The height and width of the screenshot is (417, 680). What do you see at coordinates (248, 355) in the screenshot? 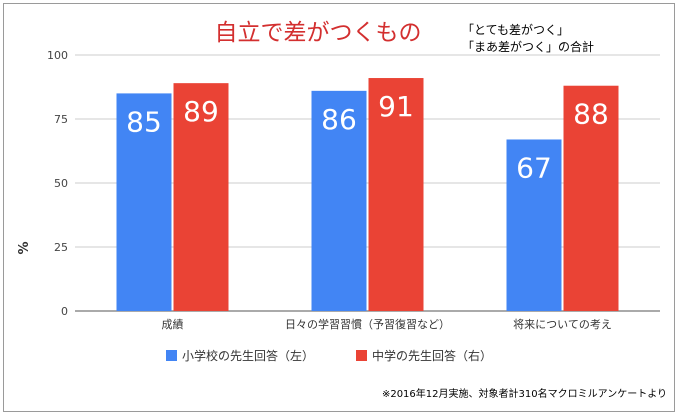
I see `legend-label-elementary: 小学校の先生回答（左）` at bounding box center [248, 355].